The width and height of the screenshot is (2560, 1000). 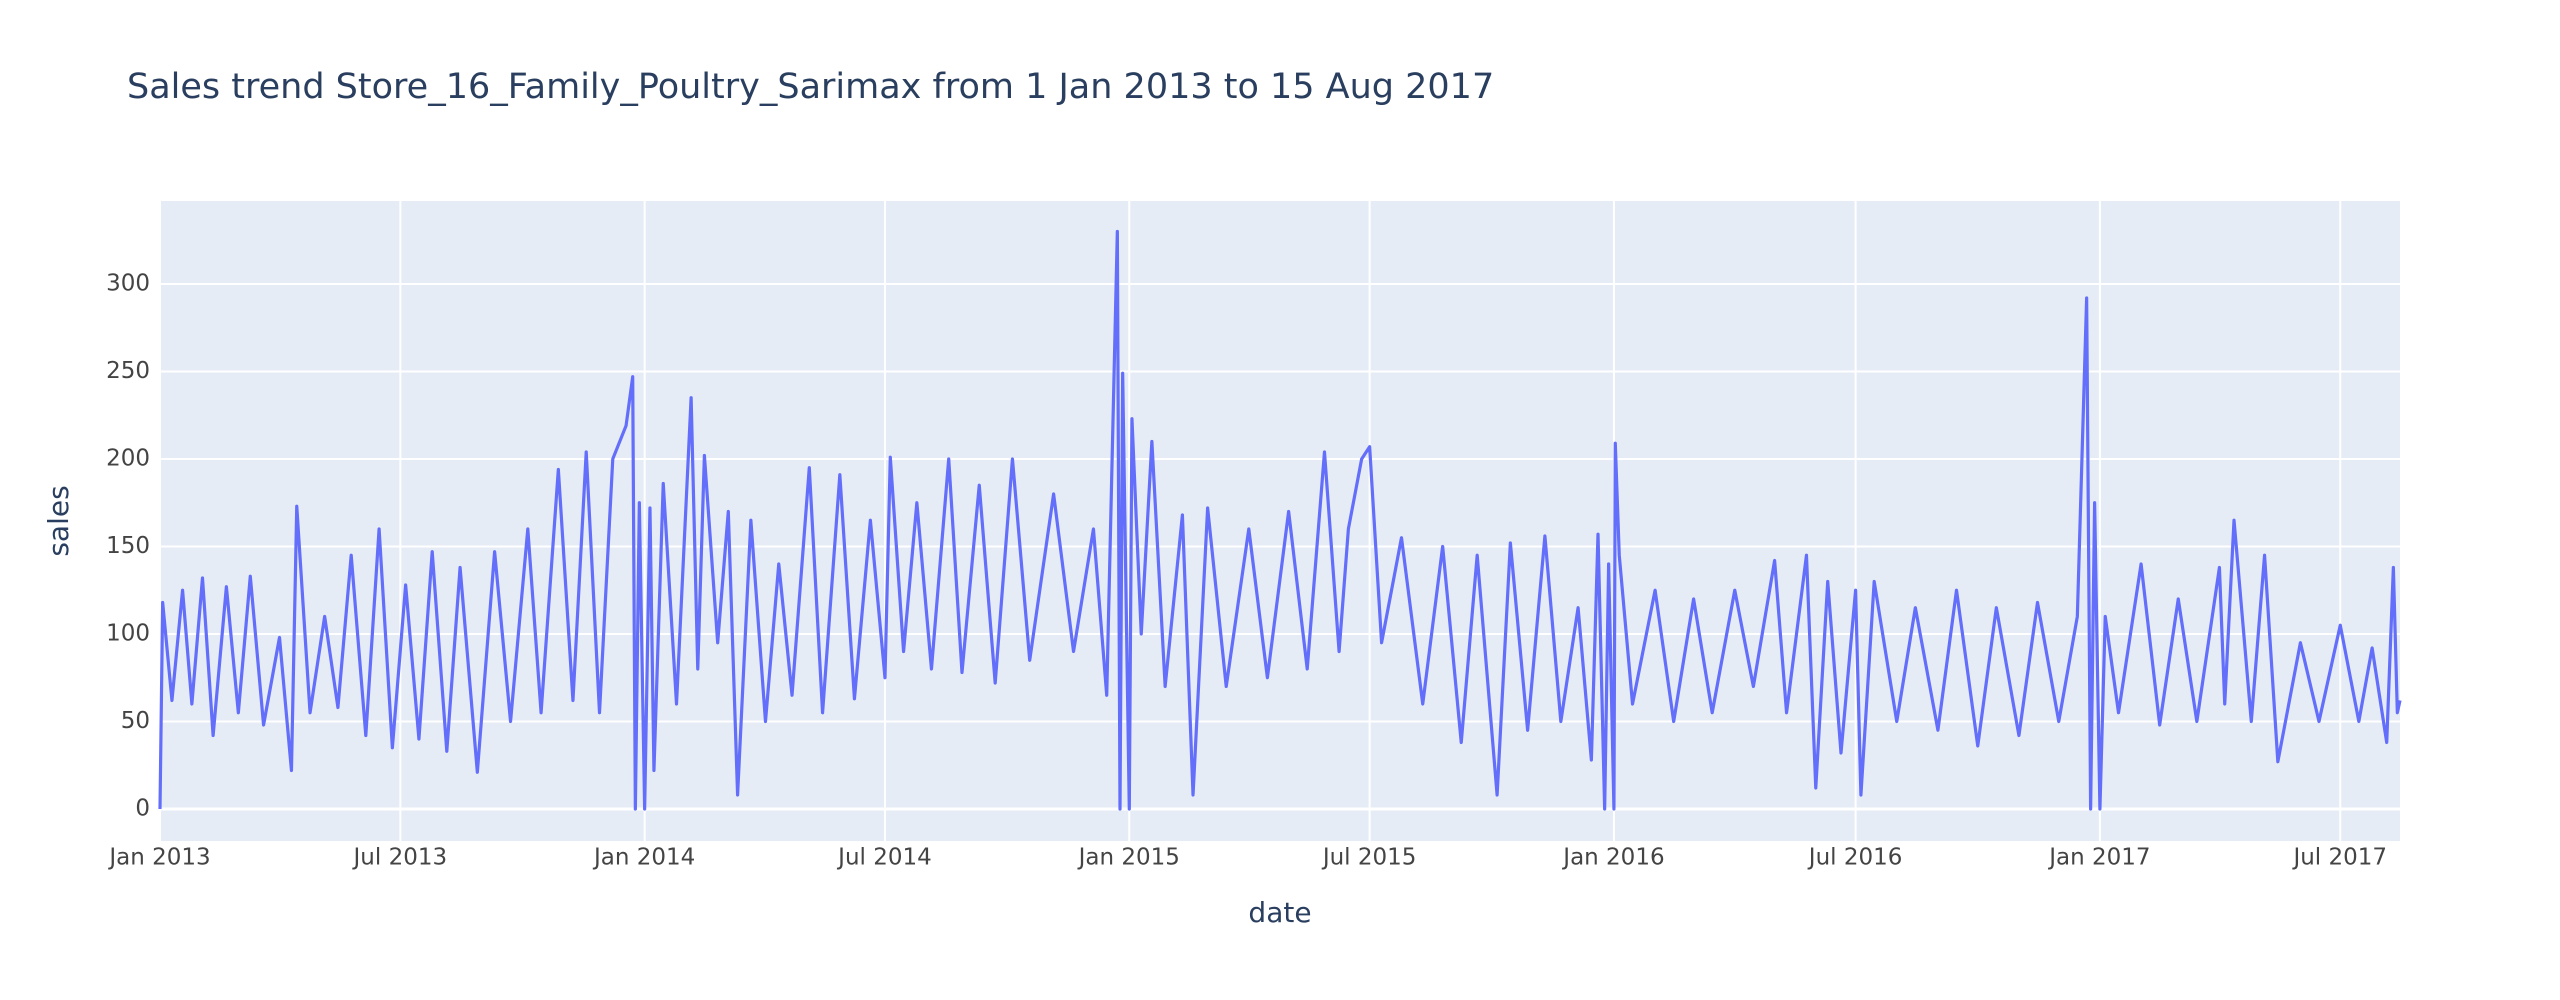 What do you see at coordinates (142, 808) in the screenshot?
I see `y-tick-label: 0` at bounding box center [142, 808].